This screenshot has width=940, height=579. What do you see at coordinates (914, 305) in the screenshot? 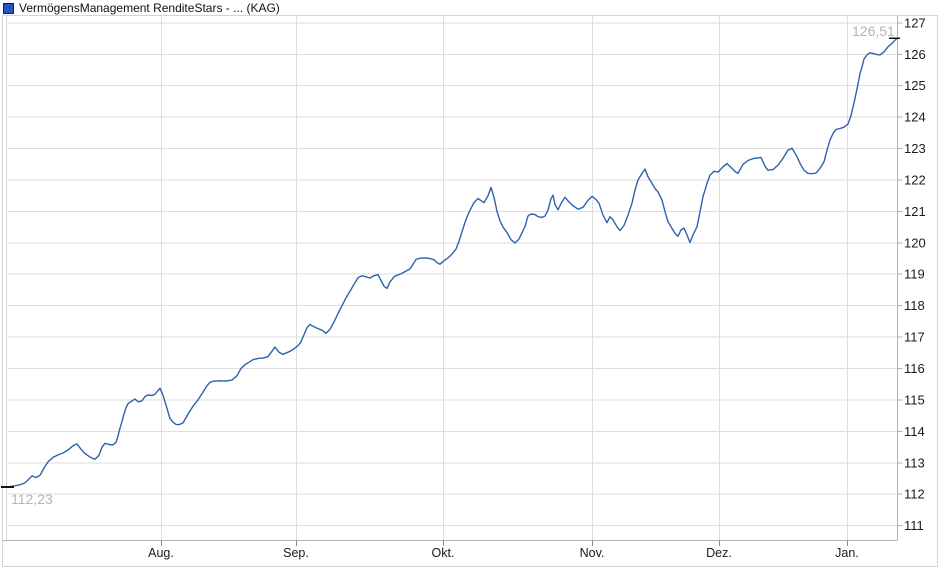
I see `y-axis-label: 118` at bounding box center [914, 305].